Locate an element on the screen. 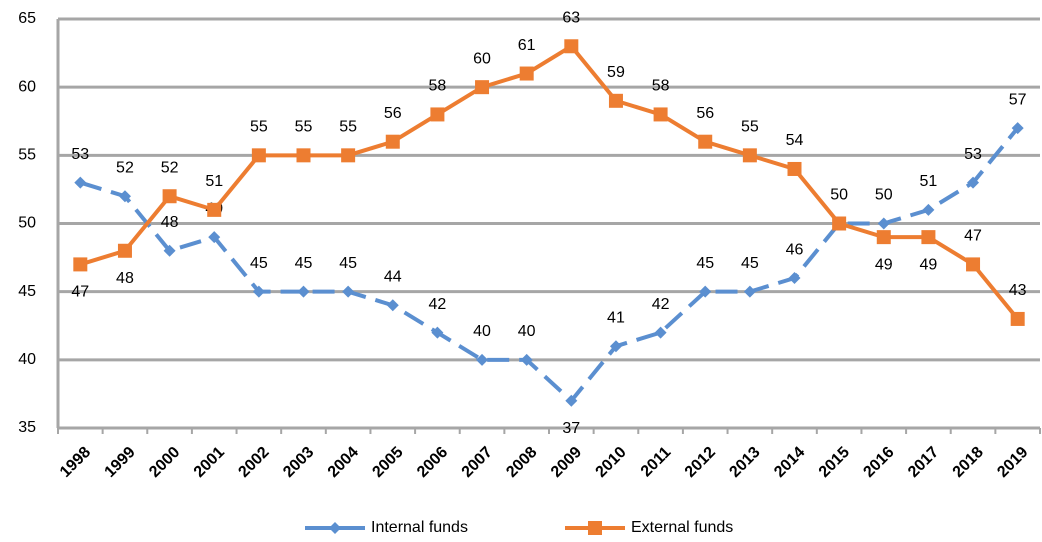  x-tick-label: 2011 is located at coordinates (656, 462).